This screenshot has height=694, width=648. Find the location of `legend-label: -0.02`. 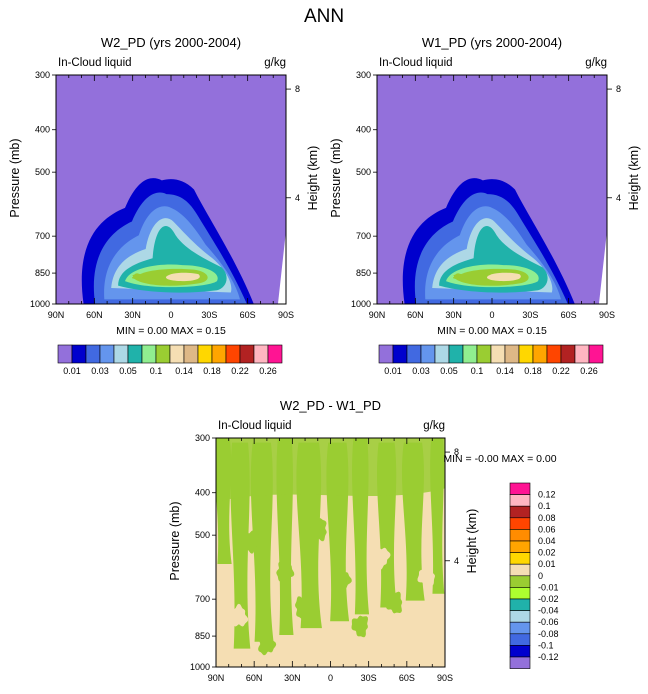

legend-label: -0.02 is located at coordinates (548, 599).